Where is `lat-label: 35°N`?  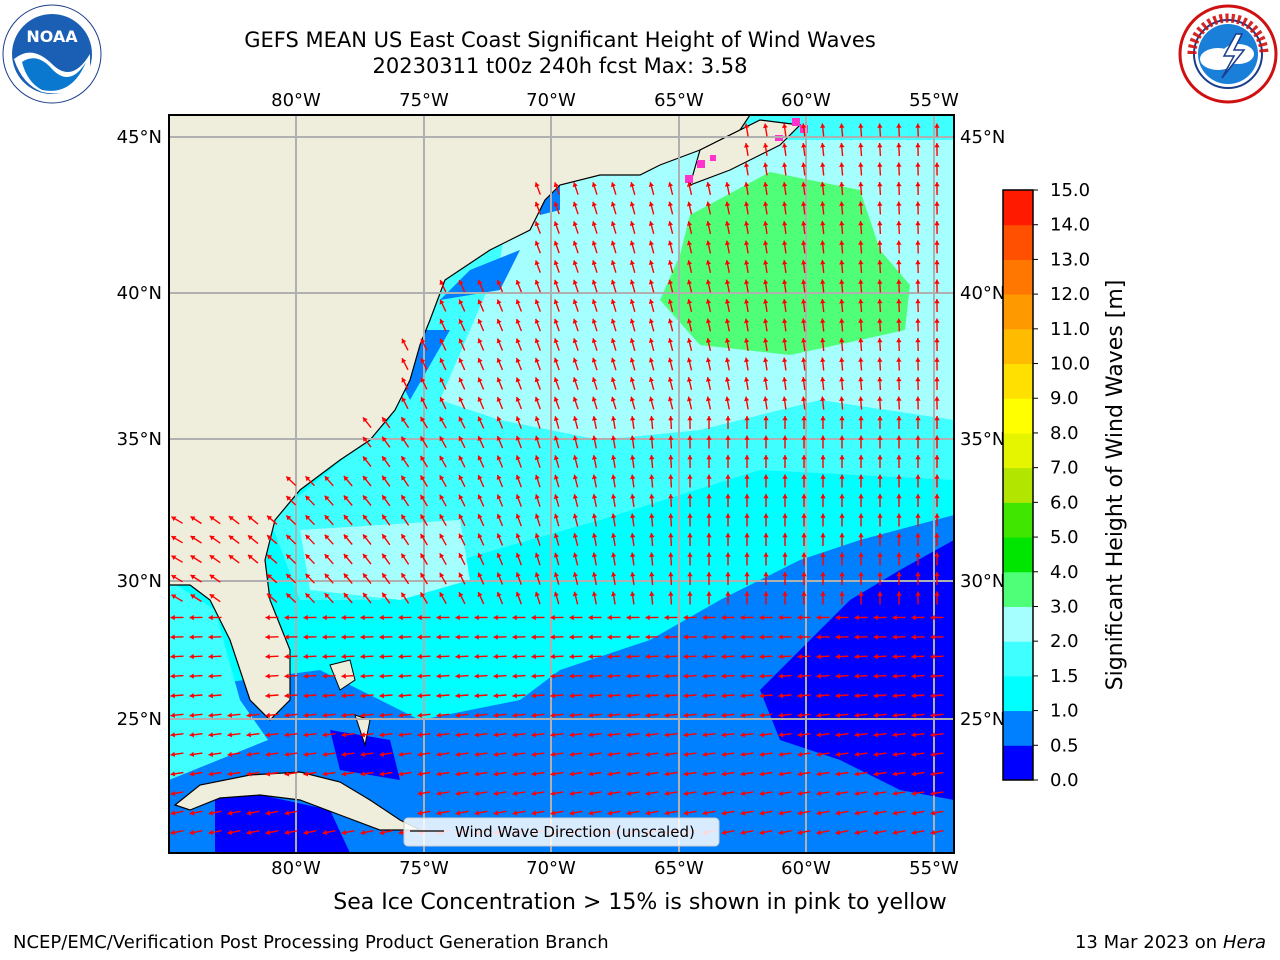
lat-label: 35°N is located at coordinates (139, 439).